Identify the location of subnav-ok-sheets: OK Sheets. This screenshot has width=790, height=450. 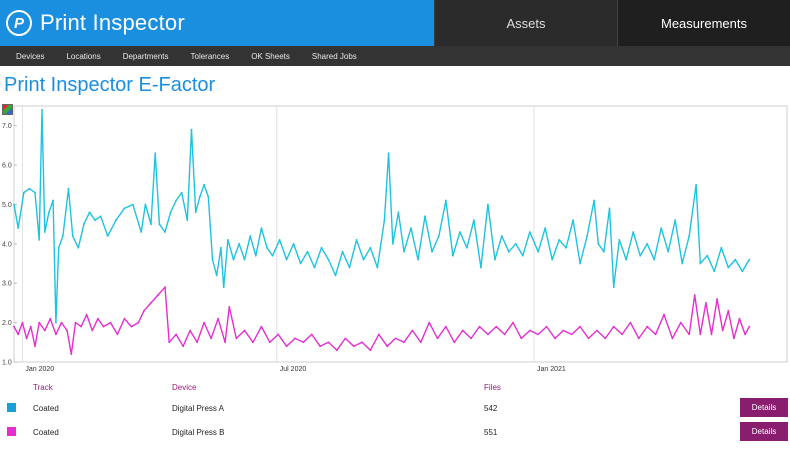
(270, 56).